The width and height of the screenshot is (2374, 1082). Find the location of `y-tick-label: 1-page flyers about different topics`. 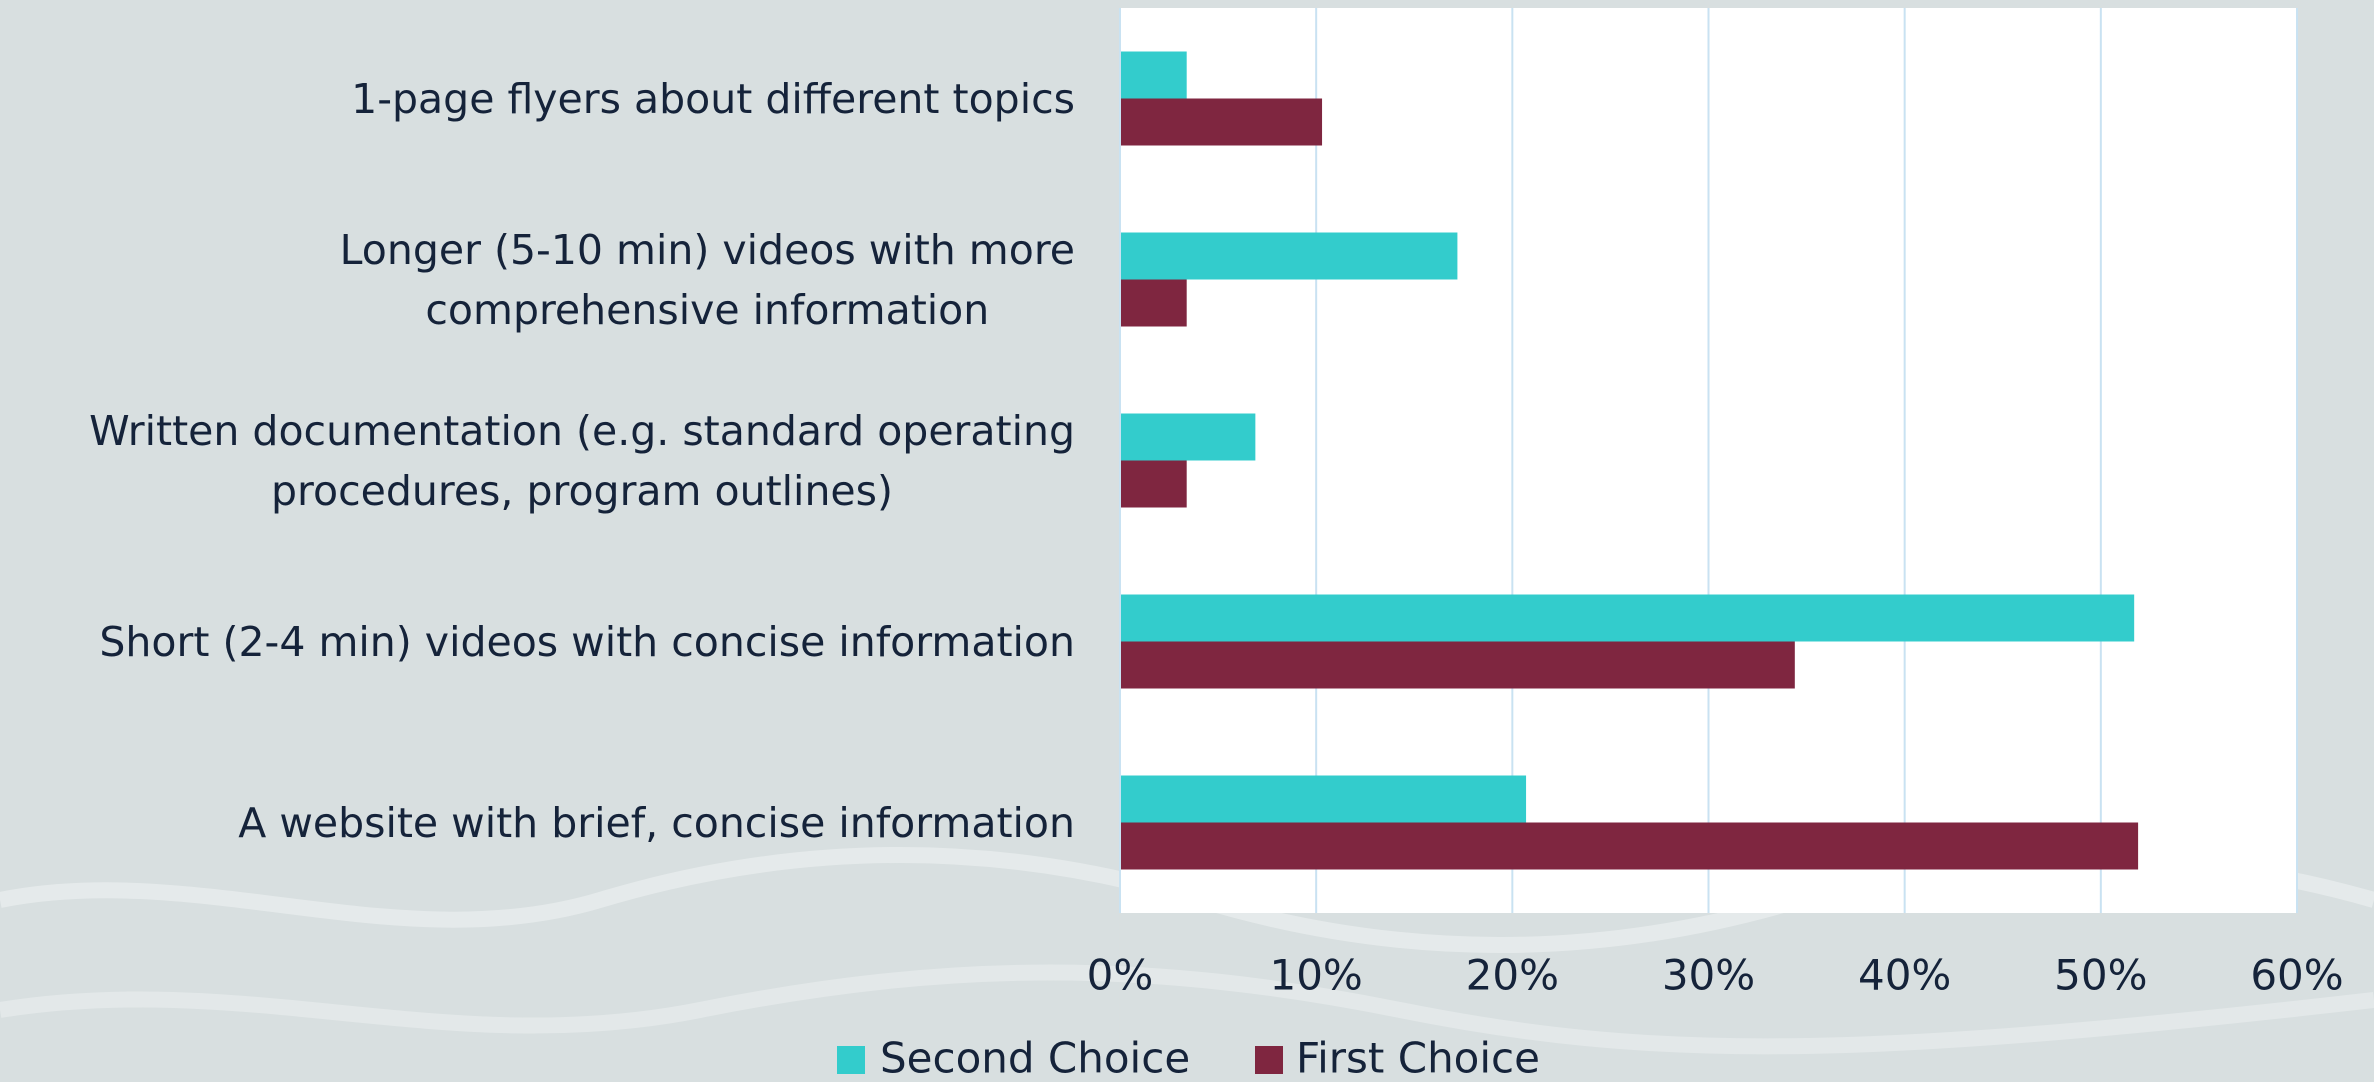

y-tick-label: 1-page flyers about different topics is located at coordinates (537, 99).